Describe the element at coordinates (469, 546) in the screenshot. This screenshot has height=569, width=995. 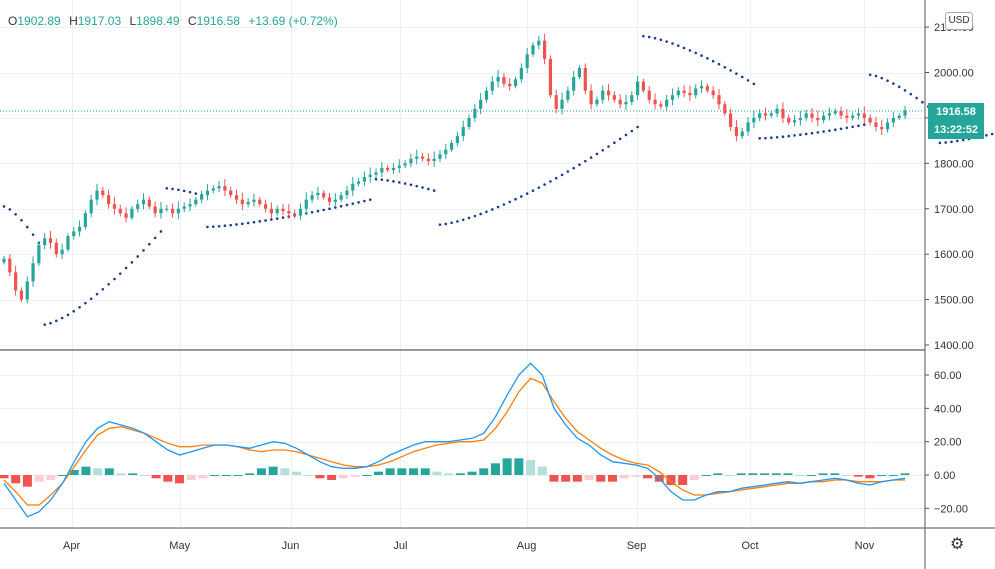
I see `time-axis: Apr May Jun Jul Aug Sep Oct Nov` at that location.